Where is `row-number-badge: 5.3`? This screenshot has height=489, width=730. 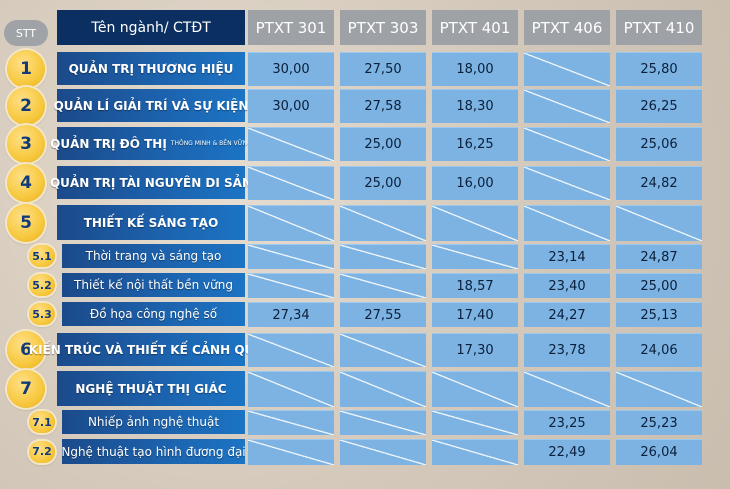
row-number-badge: 5.3 is located at coordinates (42, 314).